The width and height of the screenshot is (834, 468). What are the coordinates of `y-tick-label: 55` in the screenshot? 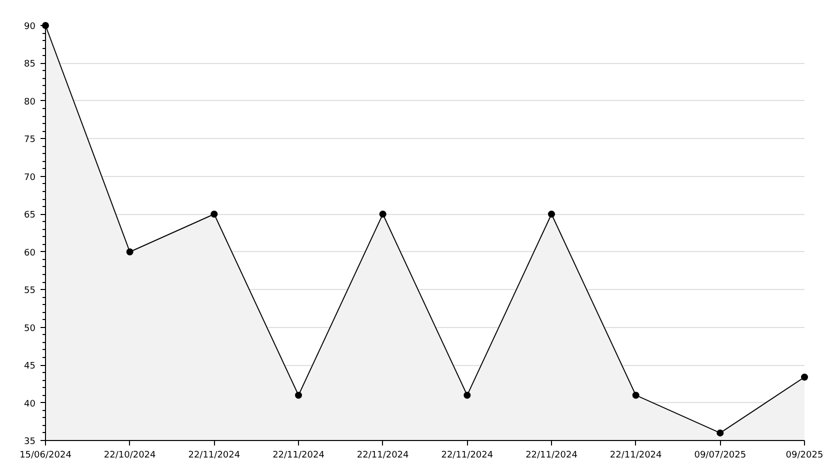 It's located at (30, 291).